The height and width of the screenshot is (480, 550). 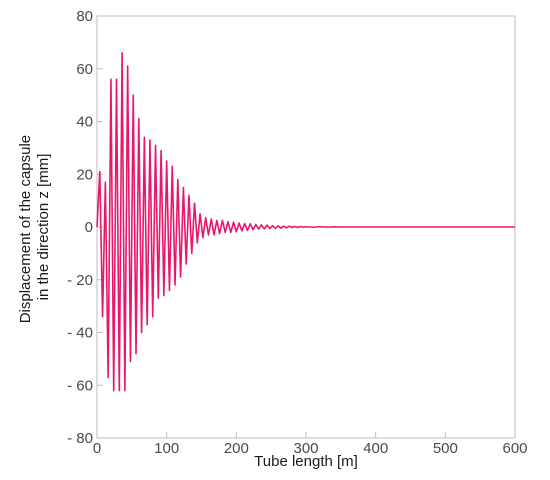 I want to click on y-tick-label: 80, so click(x=84, y=16).